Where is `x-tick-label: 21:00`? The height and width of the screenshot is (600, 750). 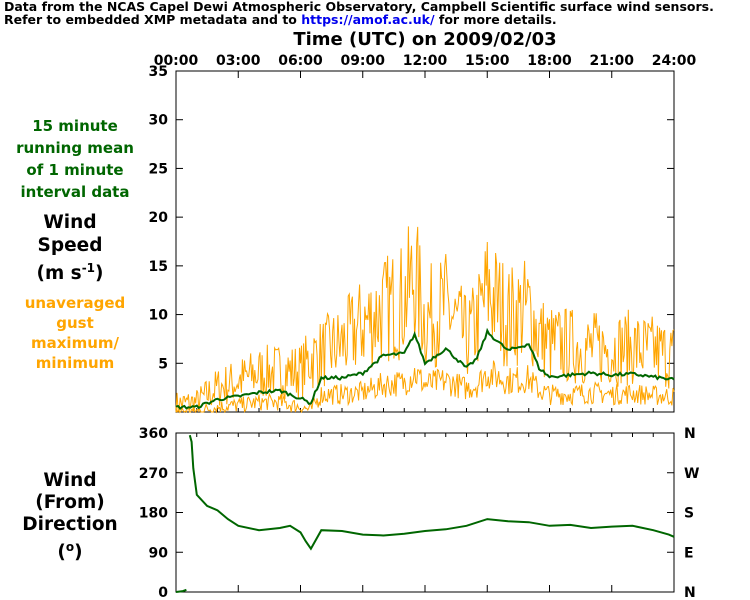
x-tick-label: 21:00 is located at coordinates (611, 61).